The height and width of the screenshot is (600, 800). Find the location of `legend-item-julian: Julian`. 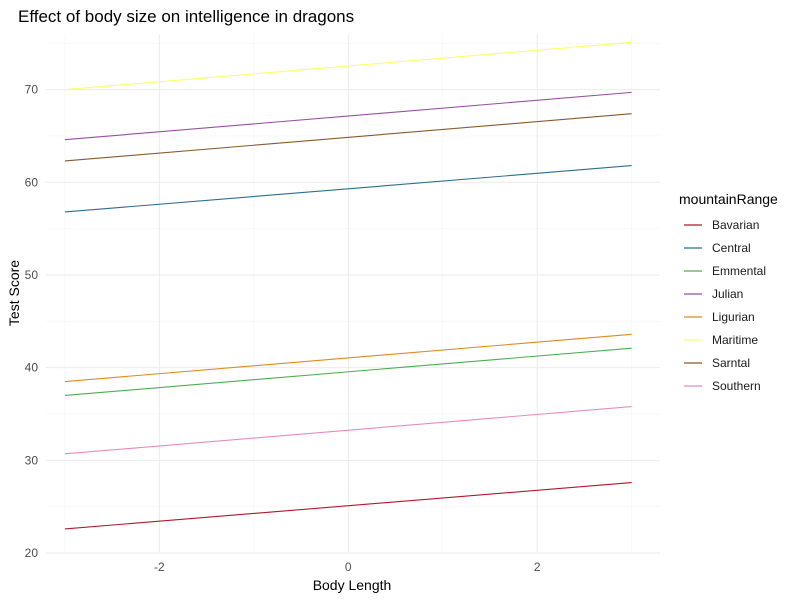

legend-item-julian: Julian is located at coordinates (713, 294).